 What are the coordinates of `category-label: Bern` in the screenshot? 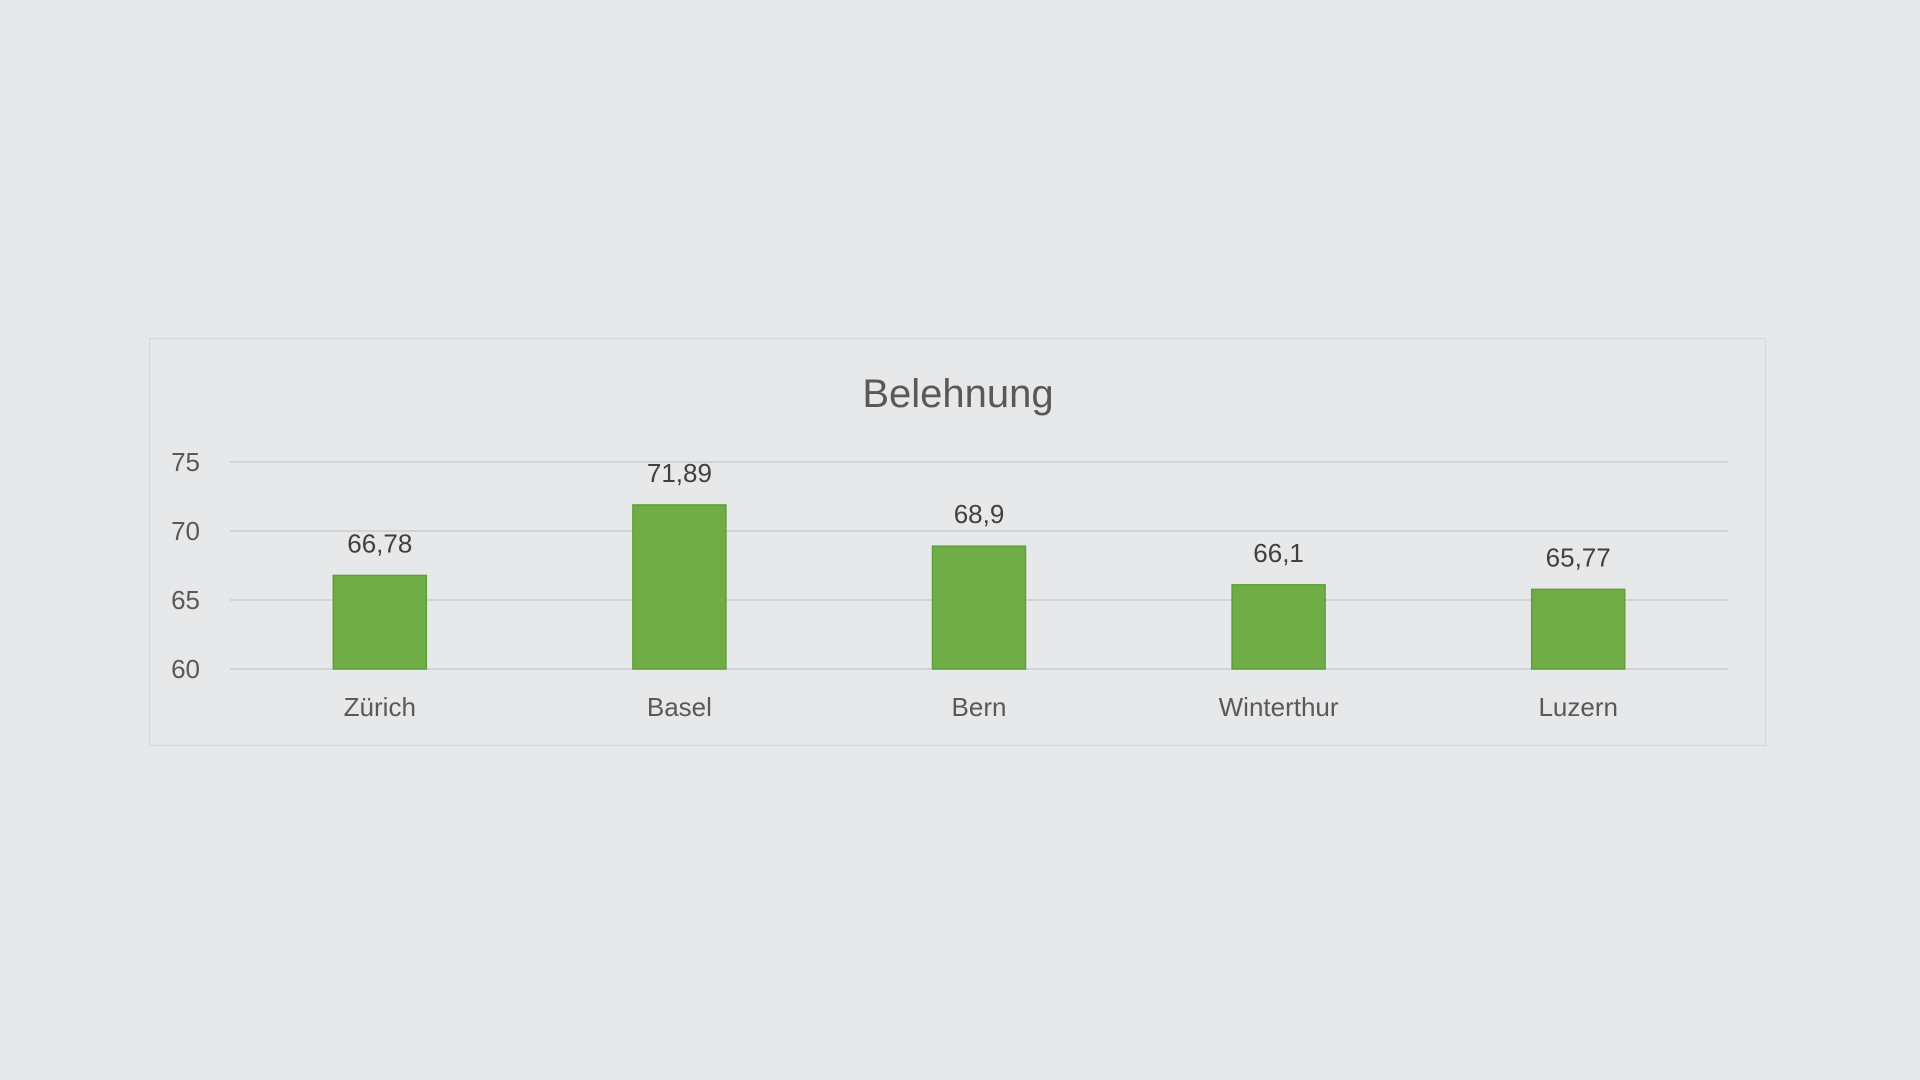 It's located at (979, 707).